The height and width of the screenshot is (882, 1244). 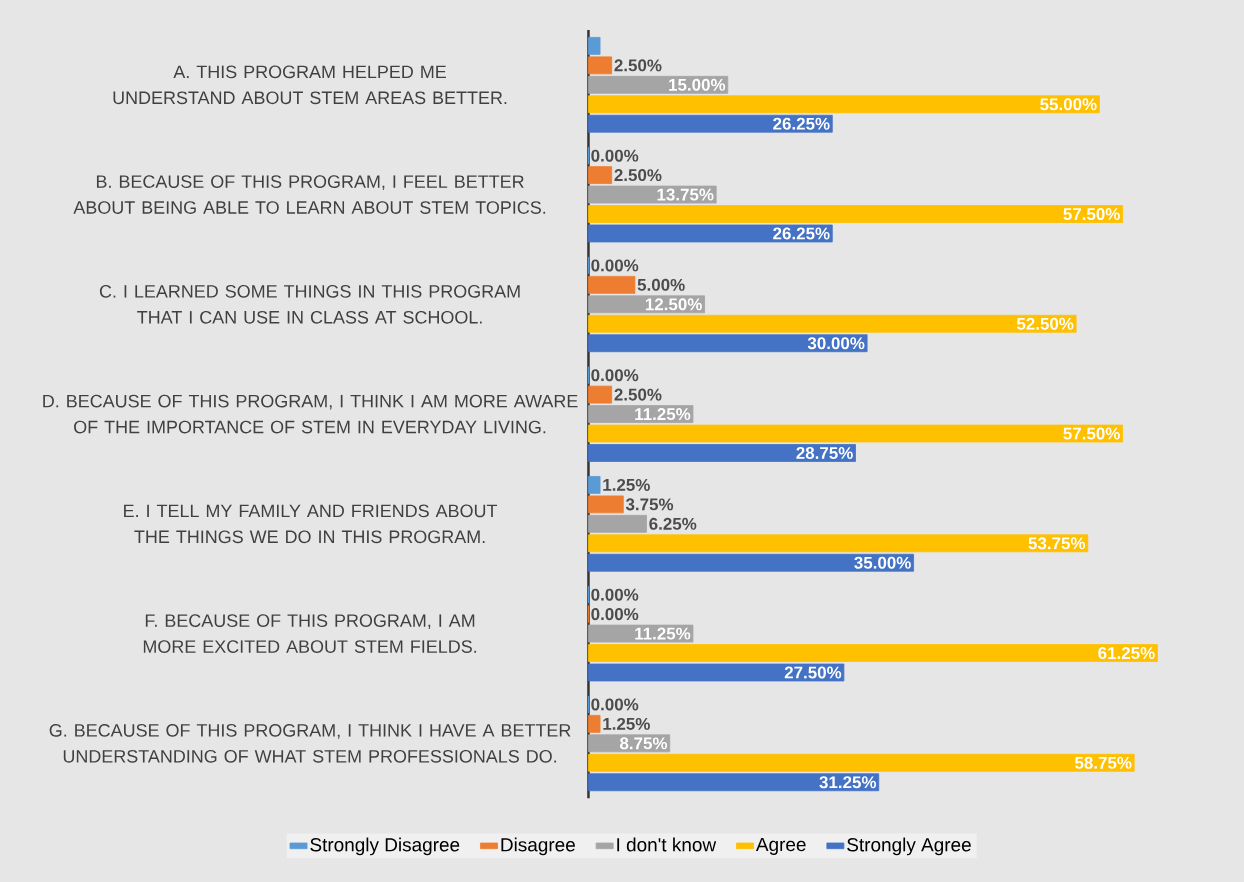 I want to click on data-label: 61.25%, so click(x=1126, y=653).